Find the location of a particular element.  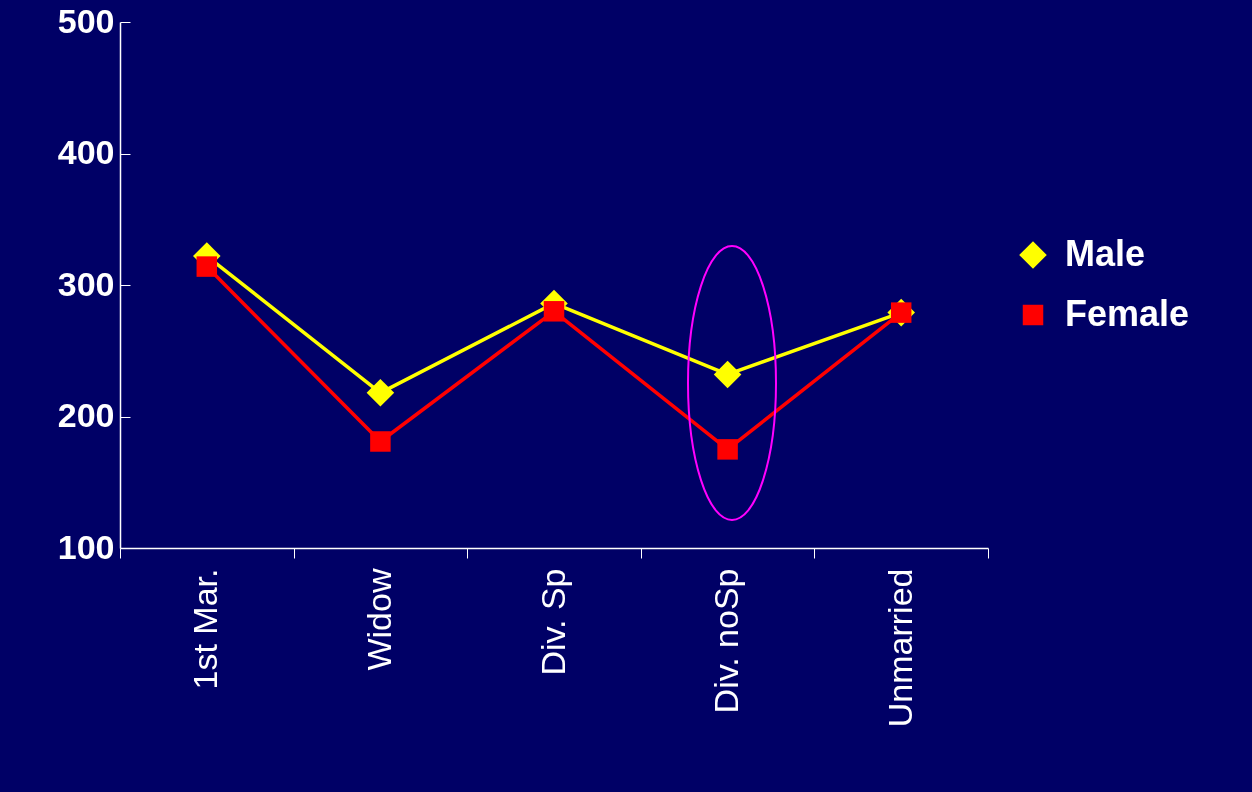

y-tick-label: 200 is located at coordinates (86, 415).